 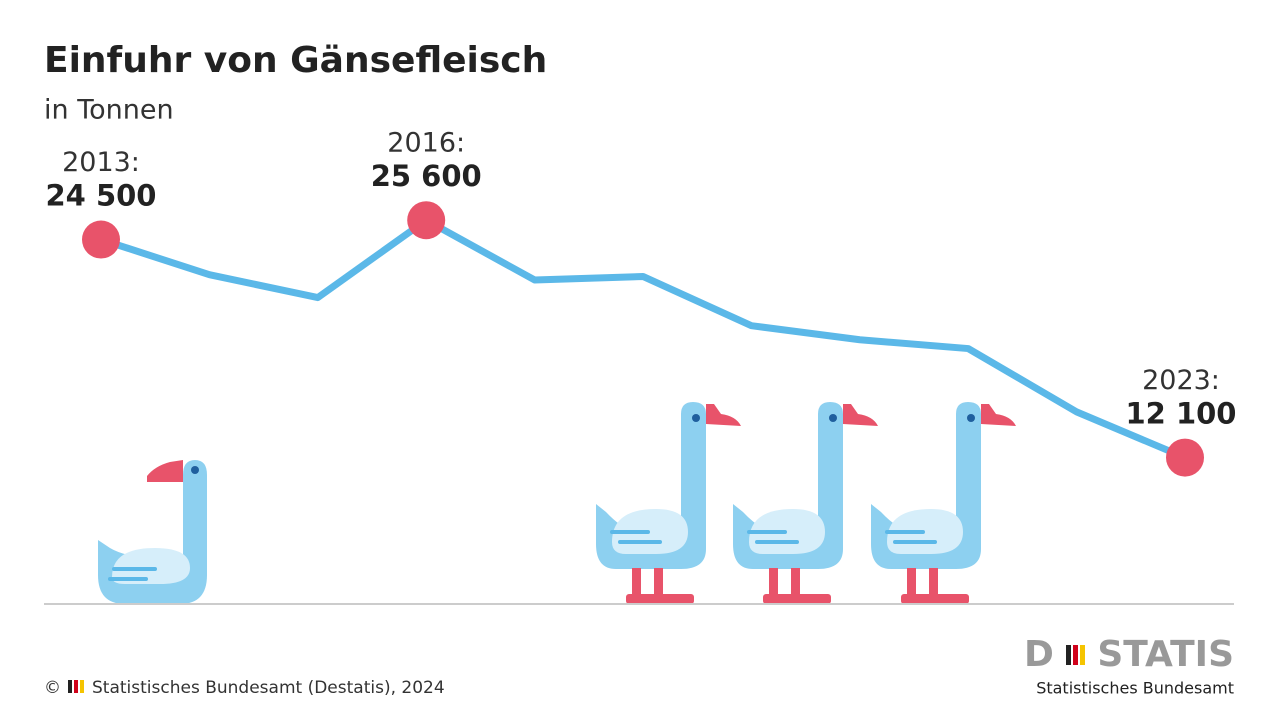 I want to click on year-label: 2016:, so click(x=426, y=143).